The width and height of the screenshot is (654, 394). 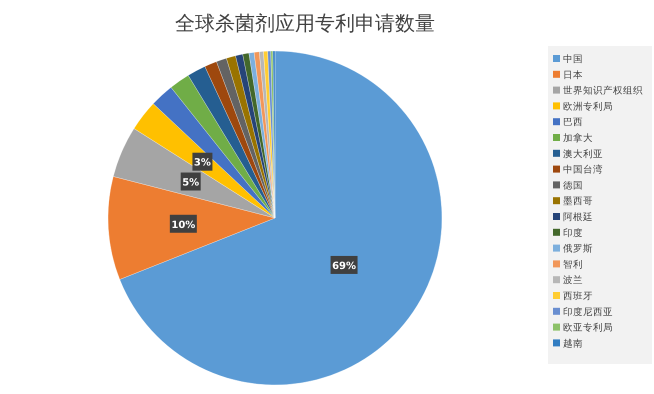 What do you see at coordinates (578, 296) in the screenshot?
I see `legend-label: 西班牙` at bounding box center [578, 296].